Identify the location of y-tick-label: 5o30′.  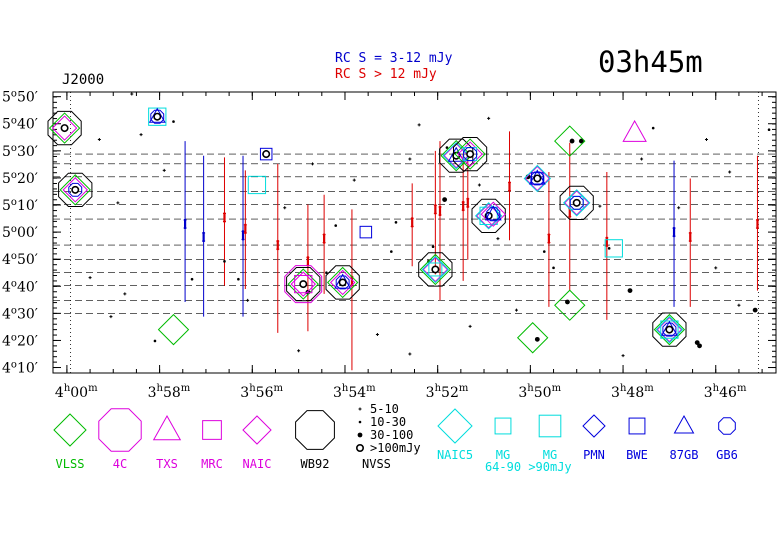
(20, 151).